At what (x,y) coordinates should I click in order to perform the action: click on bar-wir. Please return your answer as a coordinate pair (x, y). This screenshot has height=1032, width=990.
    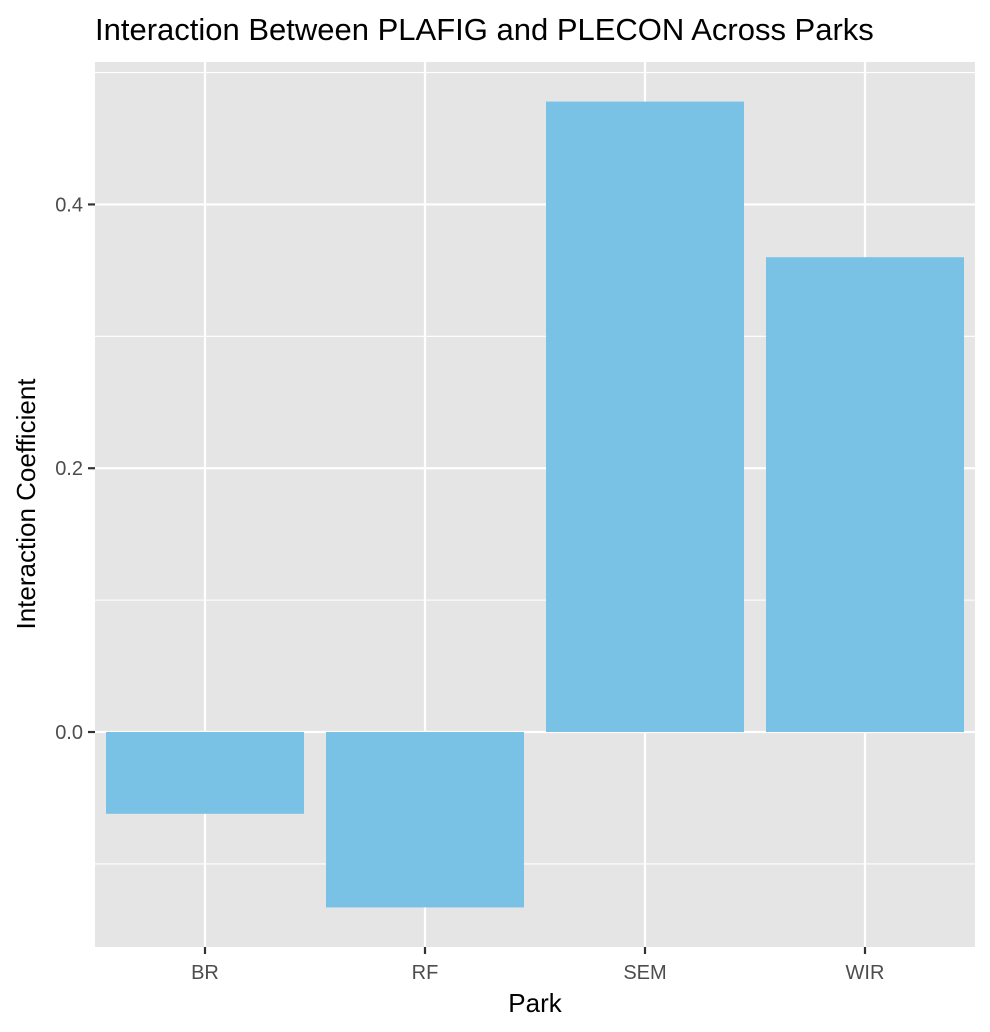
    Looking at the image, I should click on (865, 495).